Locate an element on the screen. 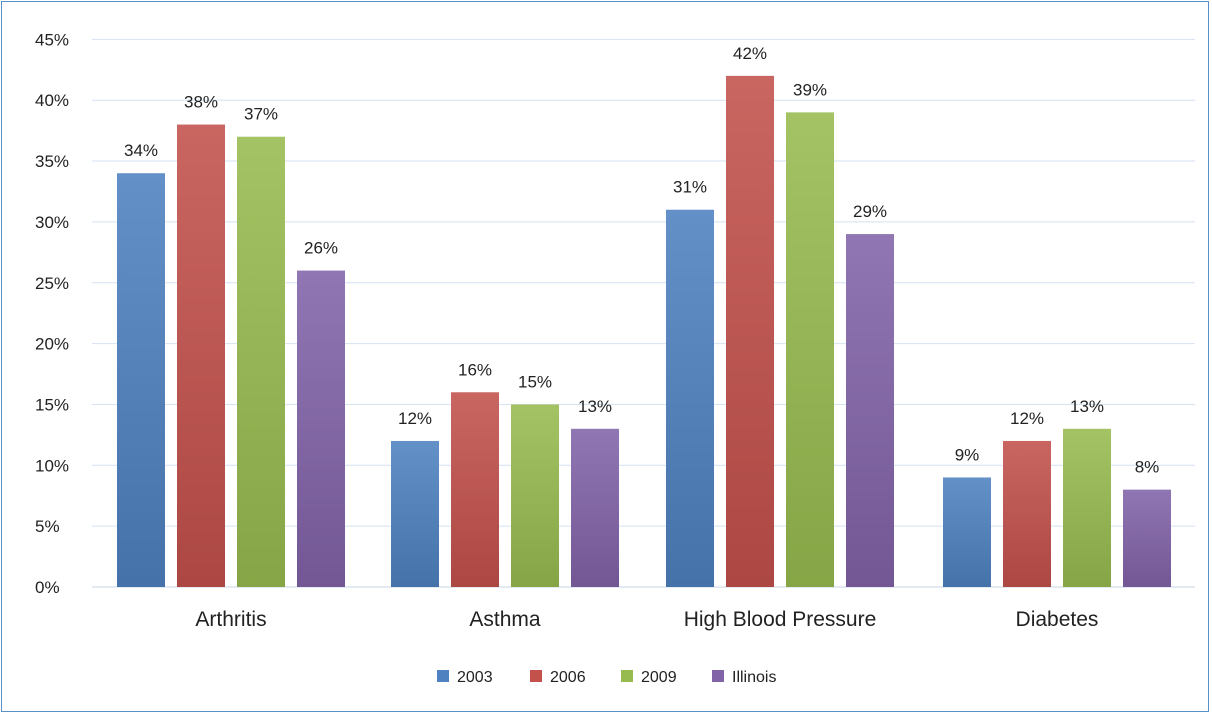 The image size is (1212, 715). y-tick-label: 45% is located at coordinates (52, 39).